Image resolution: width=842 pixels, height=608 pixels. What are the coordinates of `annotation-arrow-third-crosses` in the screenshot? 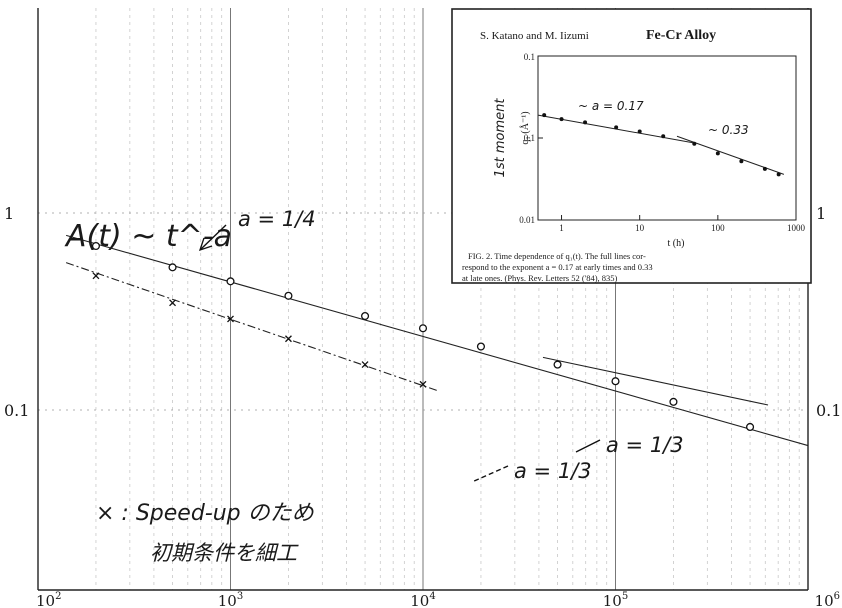 It's located at (490, 474).